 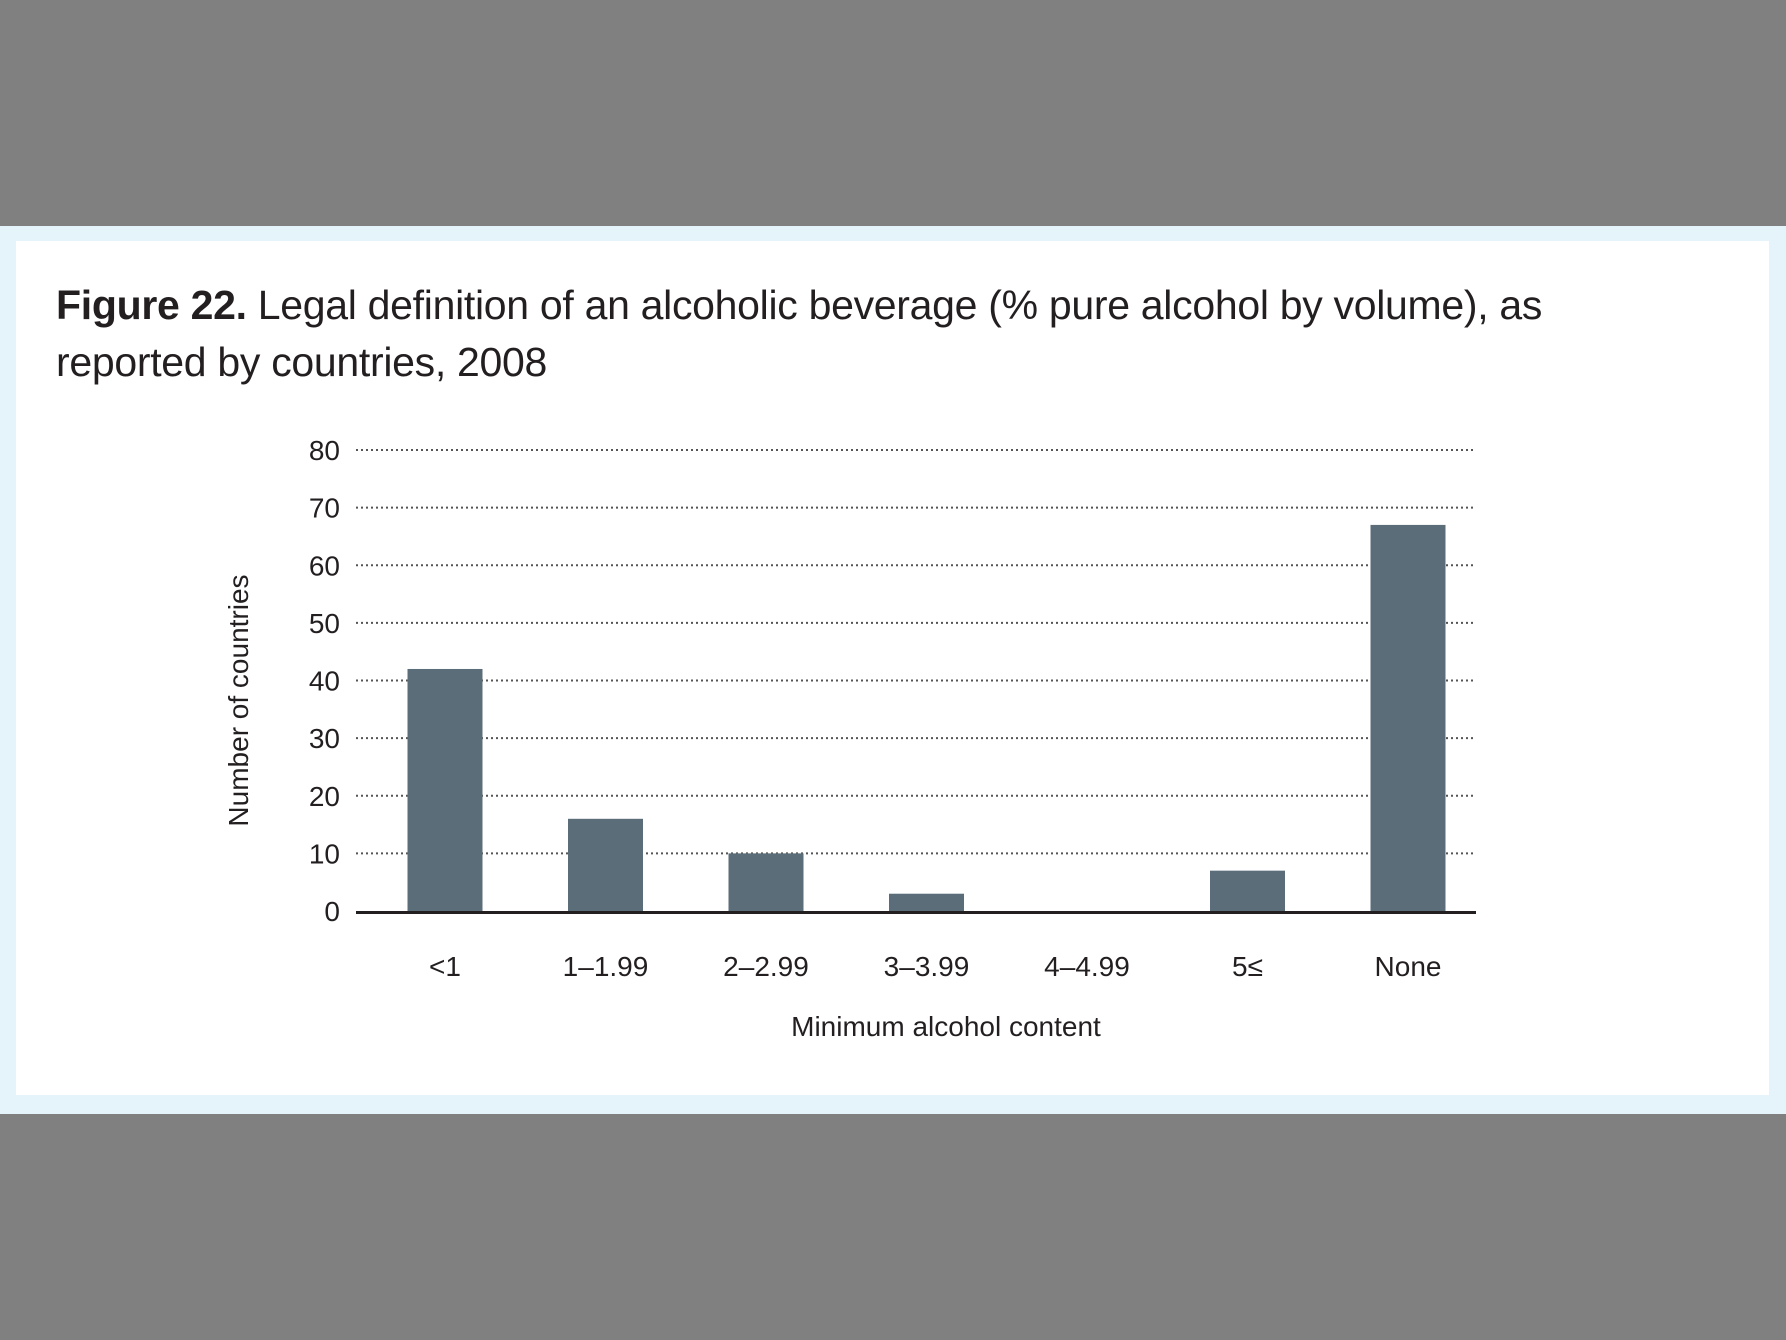 I want to click on y-axis-title: Number of countries, so click(x=238, y=700).